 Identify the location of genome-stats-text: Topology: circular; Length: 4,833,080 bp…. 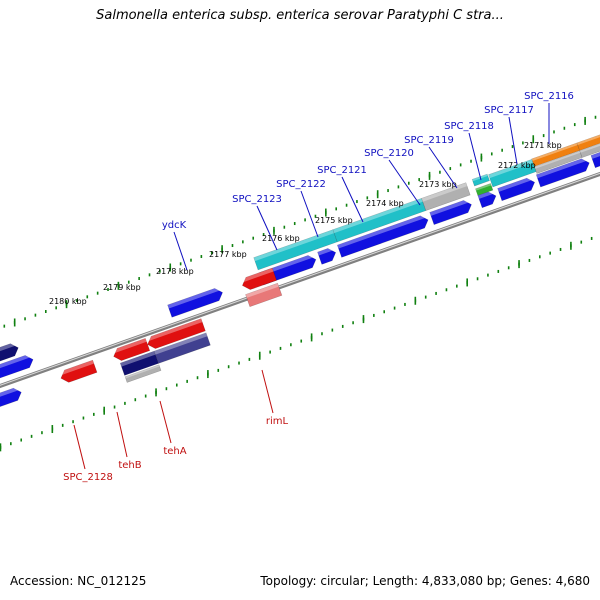
(425, 581).